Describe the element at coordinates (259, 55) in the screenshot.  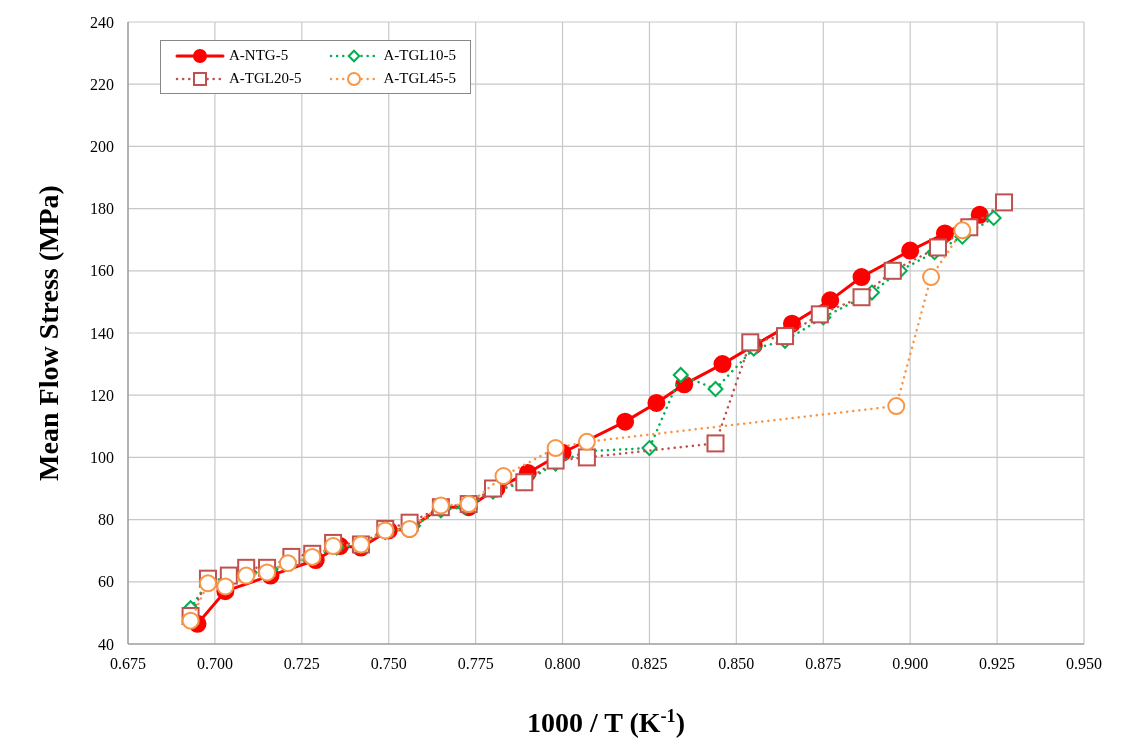
I see `legend-label: A-NTG-5` at that location.